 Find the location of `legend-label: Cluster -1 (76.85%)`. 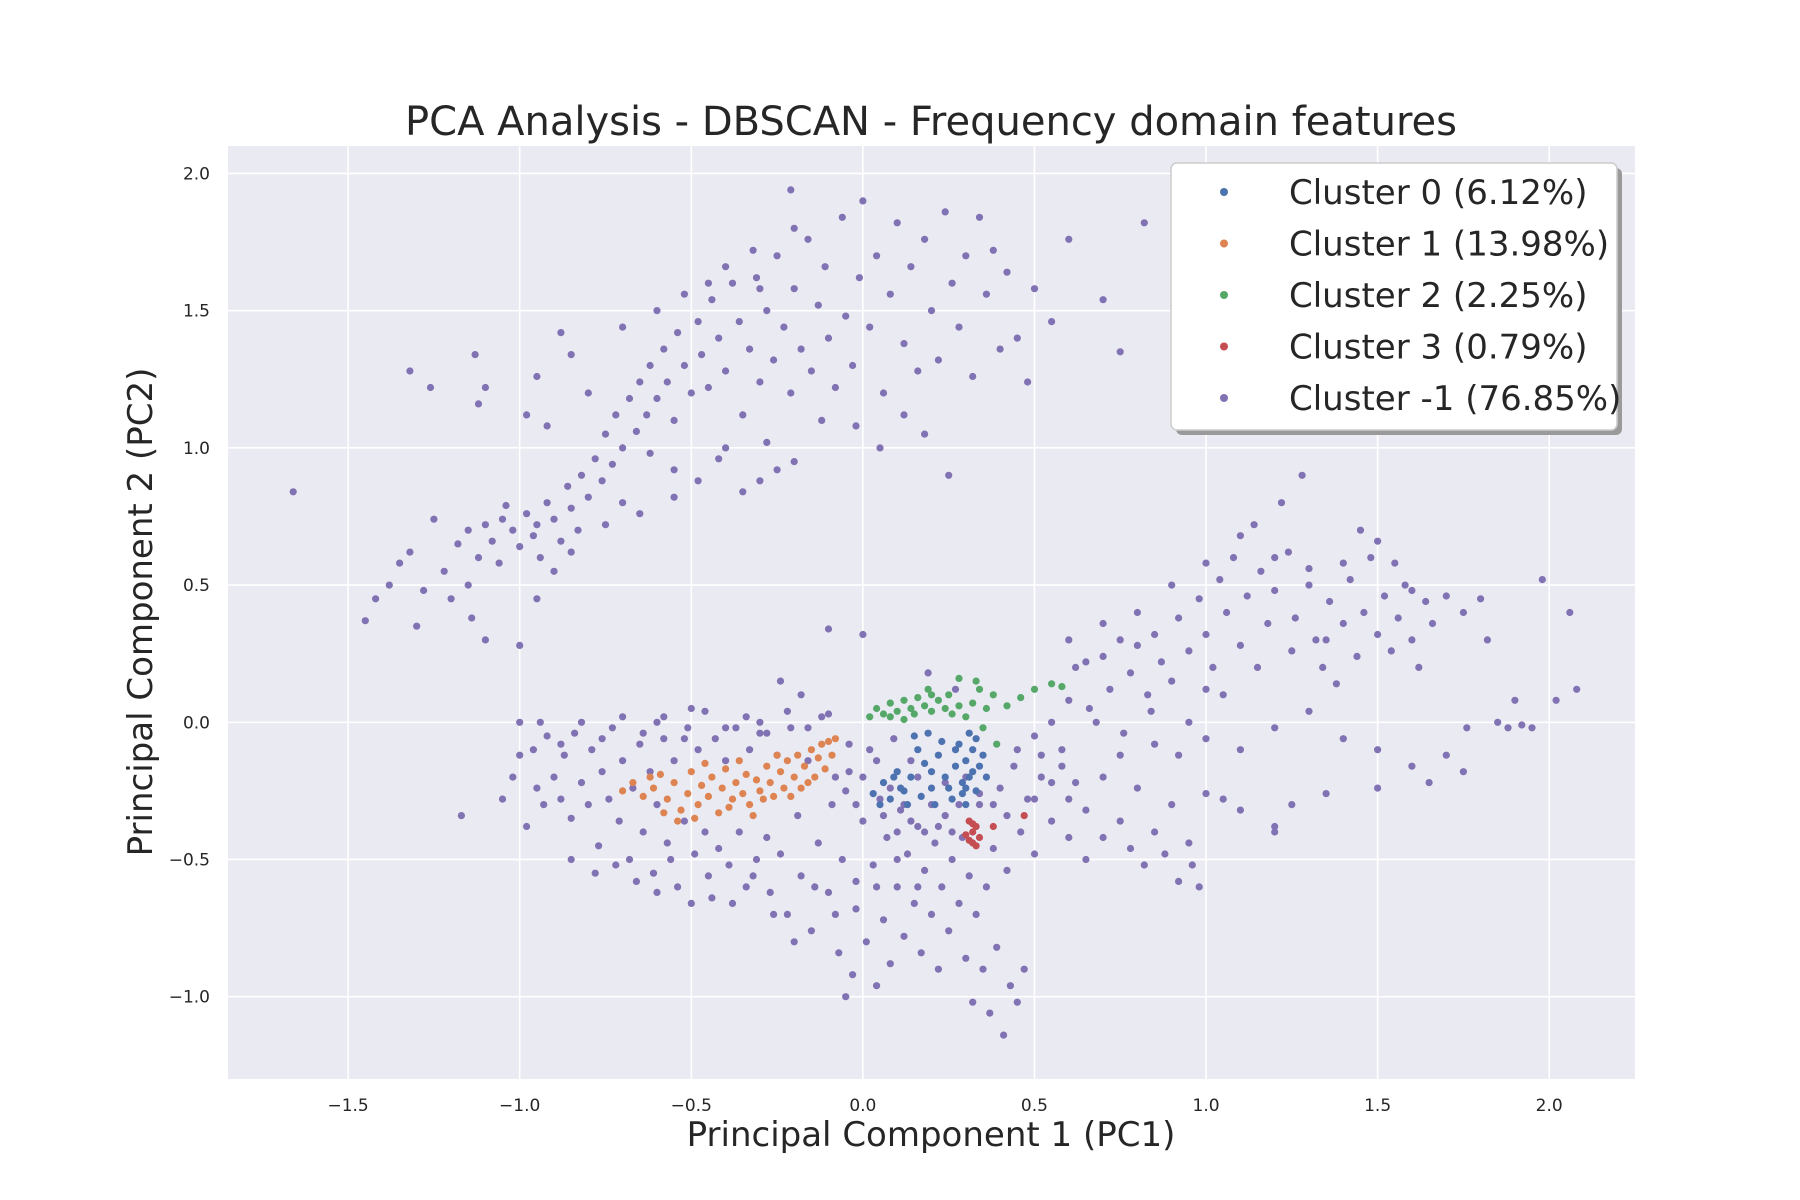

legend-label: Cluster -1 (76.85%) is located at coordinates (1455, 399).